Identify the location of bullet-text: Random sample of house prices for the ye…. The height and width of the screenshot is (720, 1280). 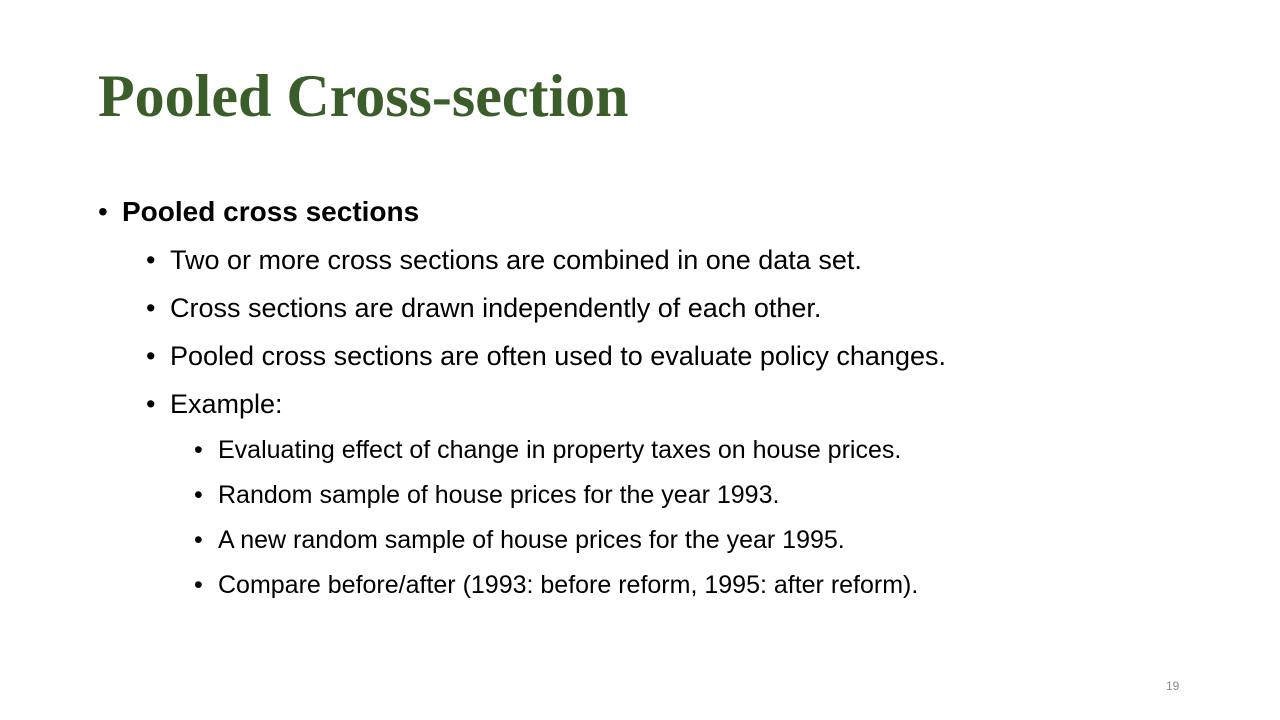
(499, 495).